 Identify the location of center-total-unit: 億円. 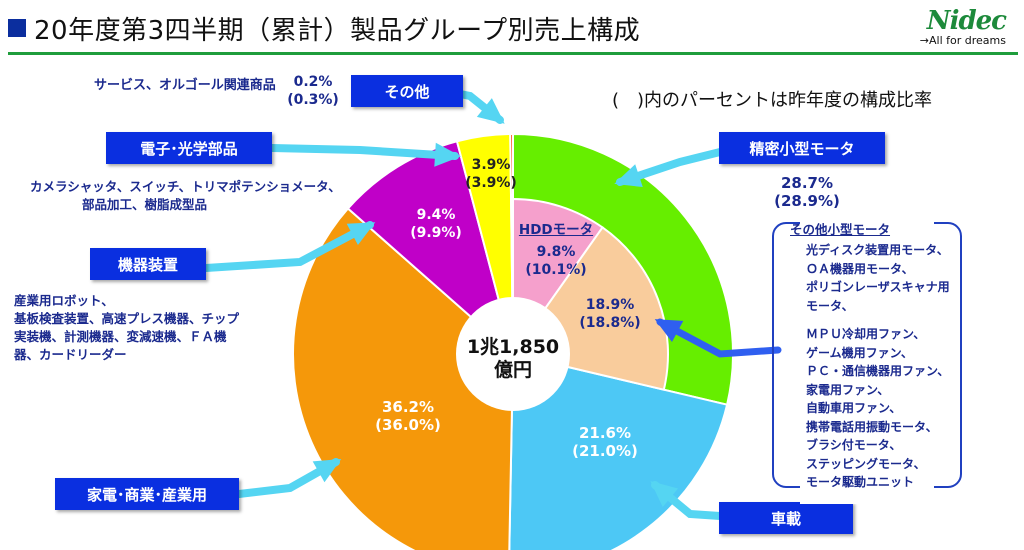
(512, 370).